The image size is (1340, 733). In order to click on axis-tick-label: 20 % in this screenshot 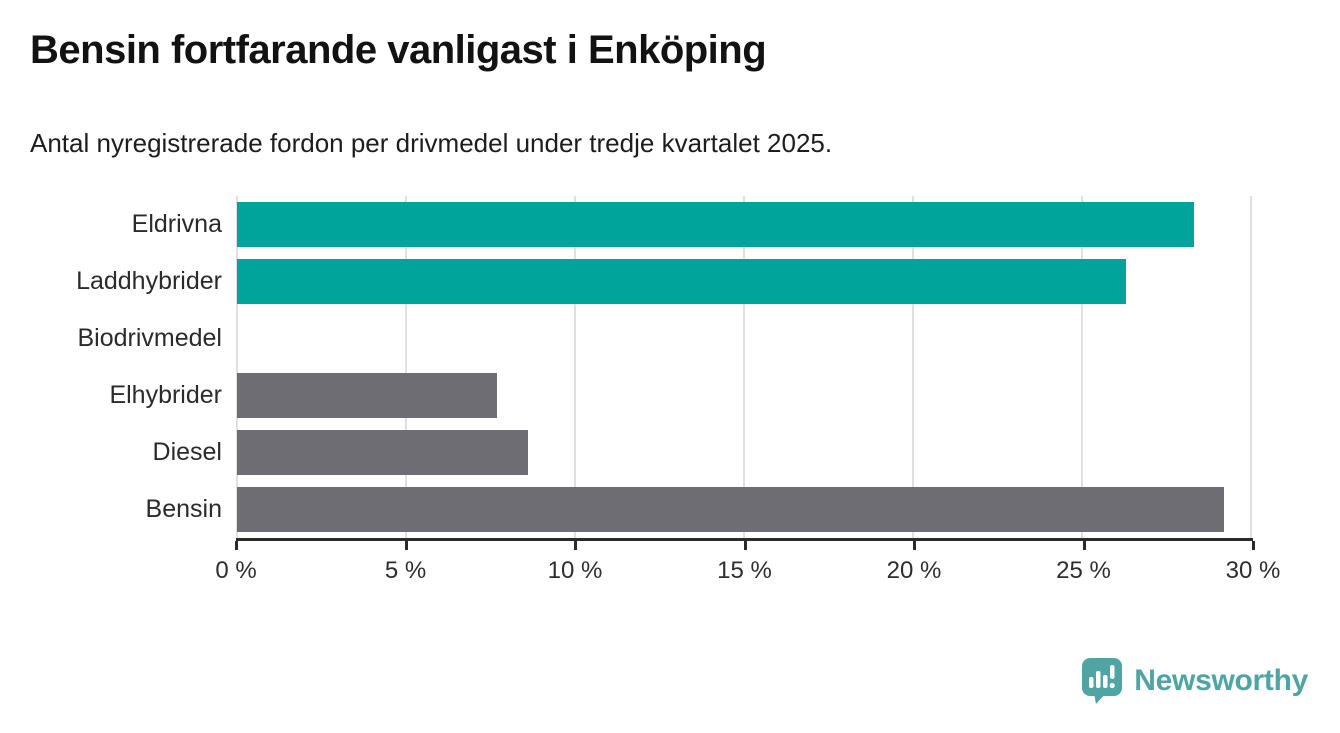, I will do `click(914, 570)`.